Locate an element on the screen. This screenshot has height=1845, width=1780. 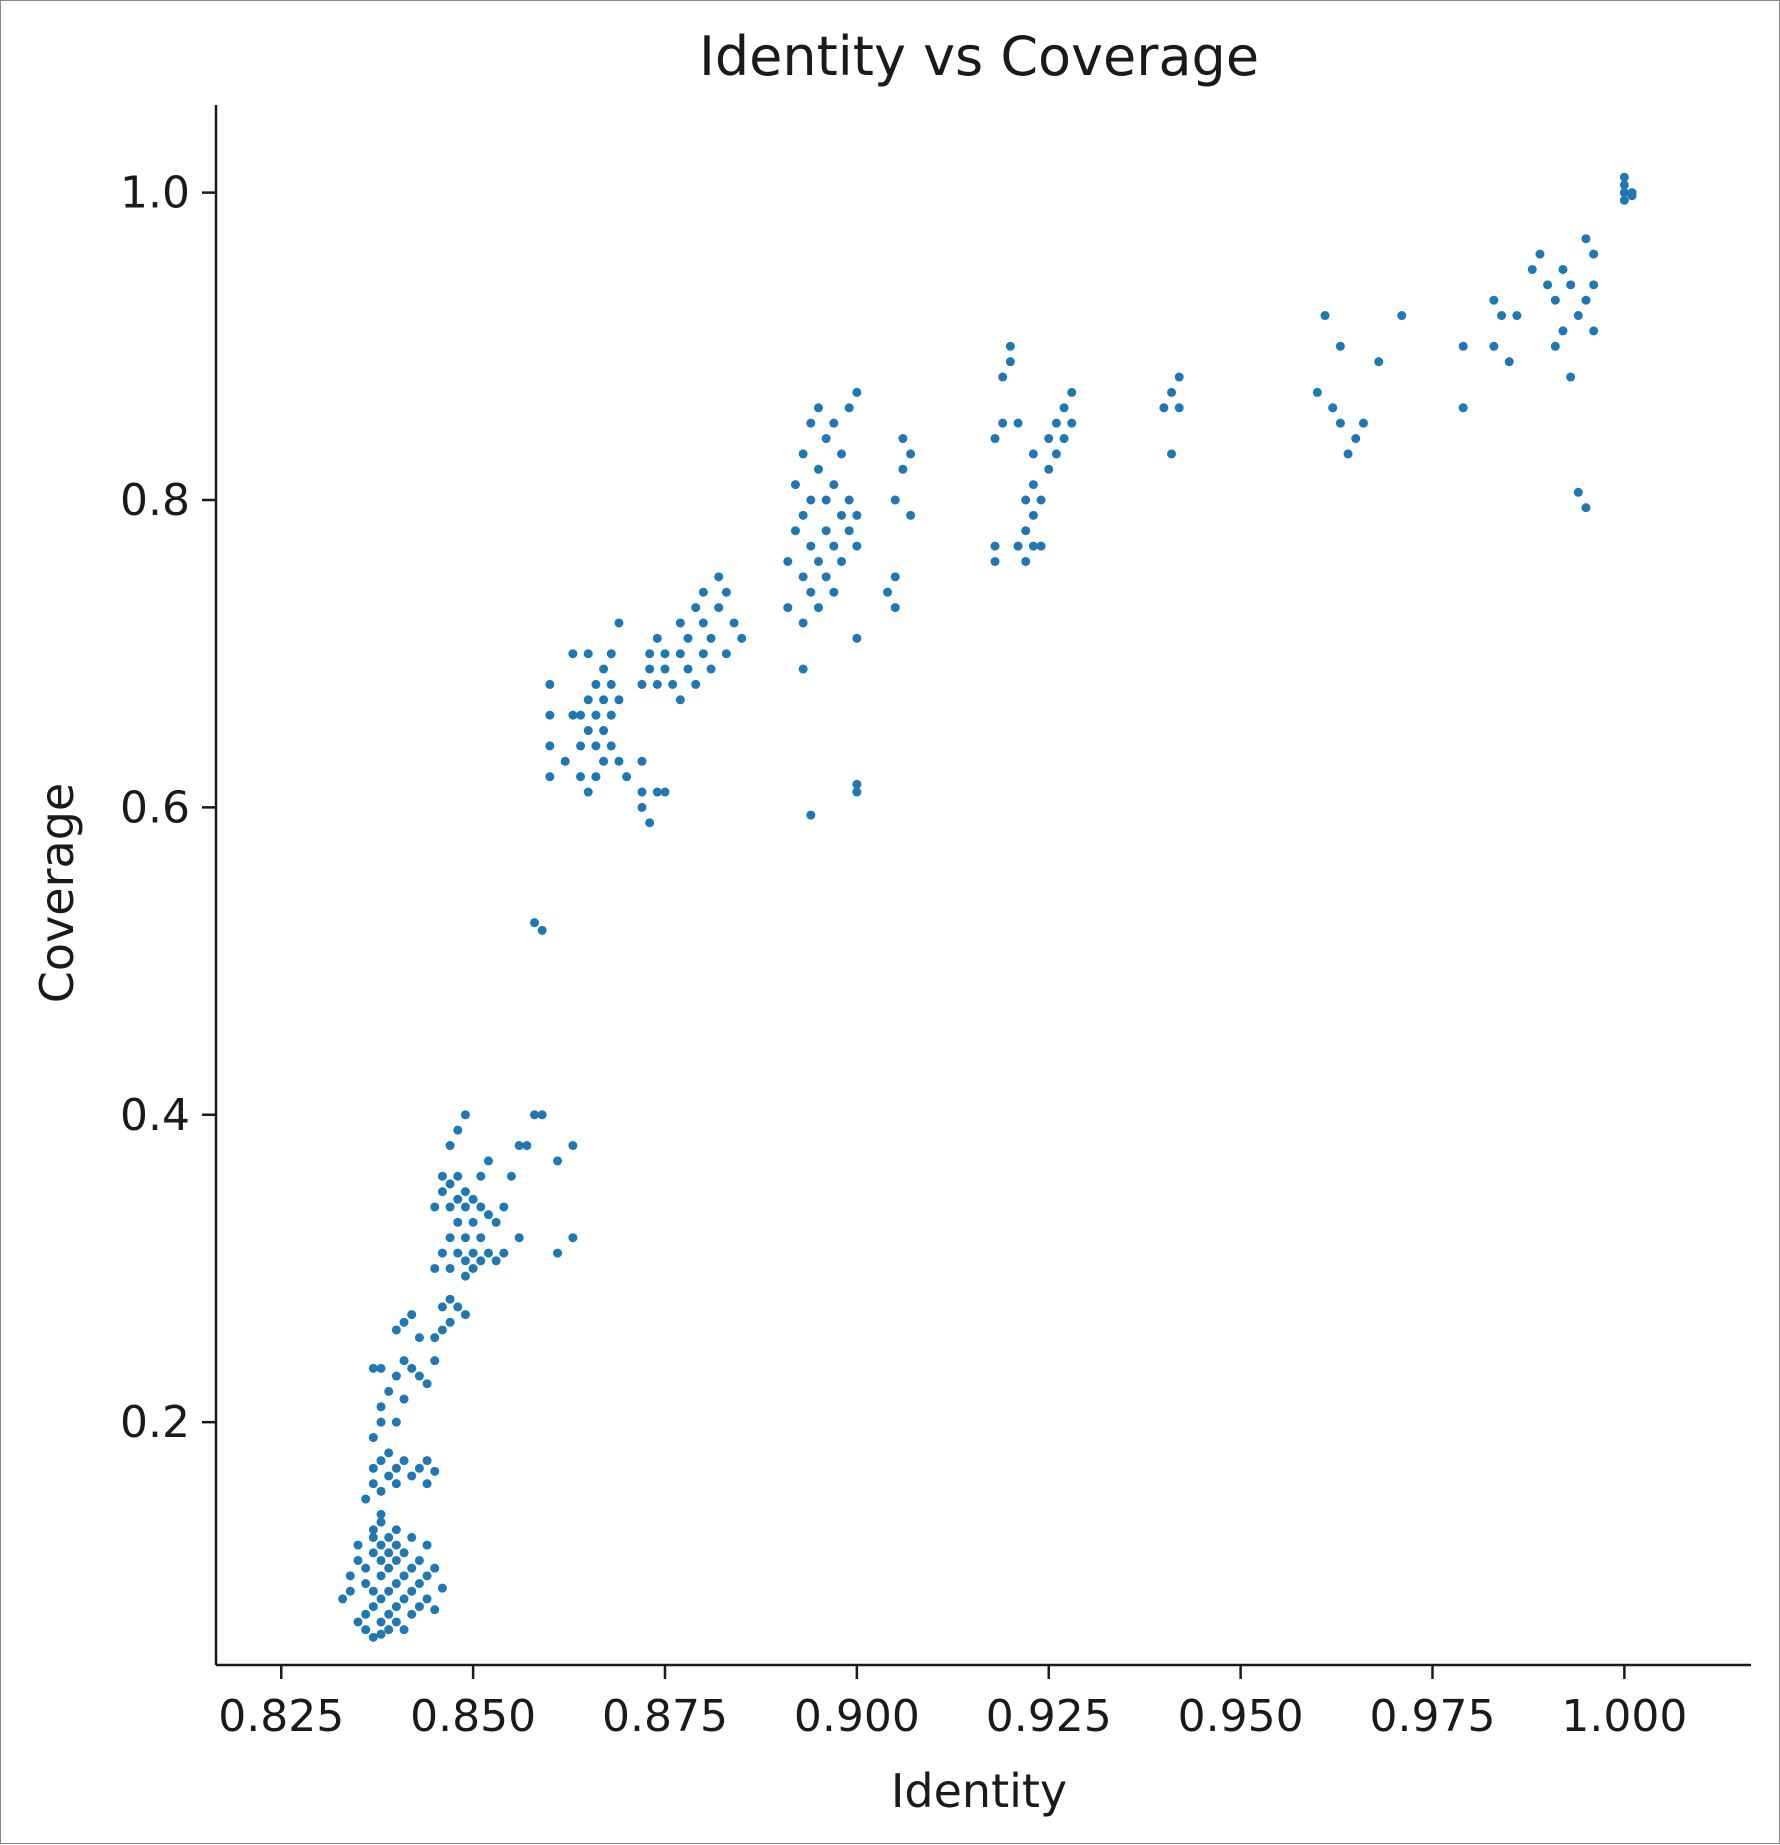
y-tick-label: 0.4 is located at coordinates (155, 1115).